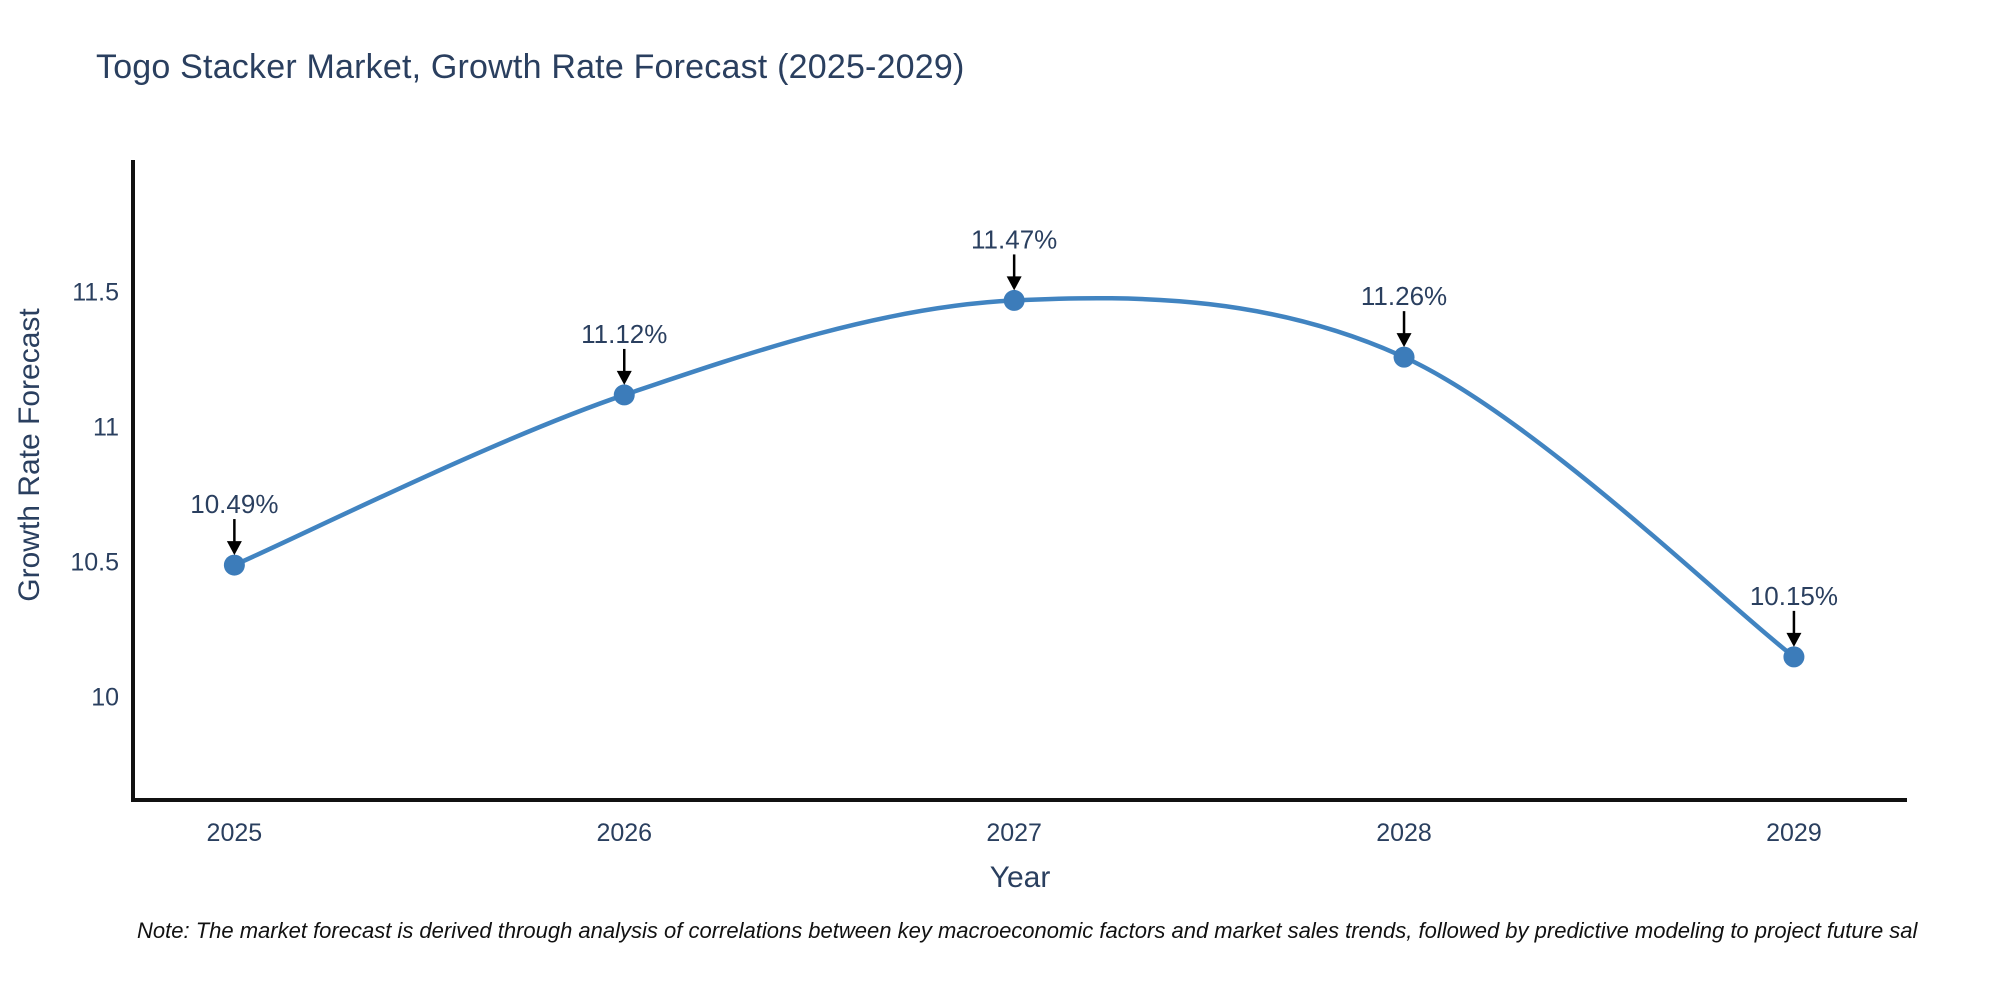 The width and height of the screenshot is (2000, 1000). I want to click on data-point-label: 11.12%, so click(624, 334).